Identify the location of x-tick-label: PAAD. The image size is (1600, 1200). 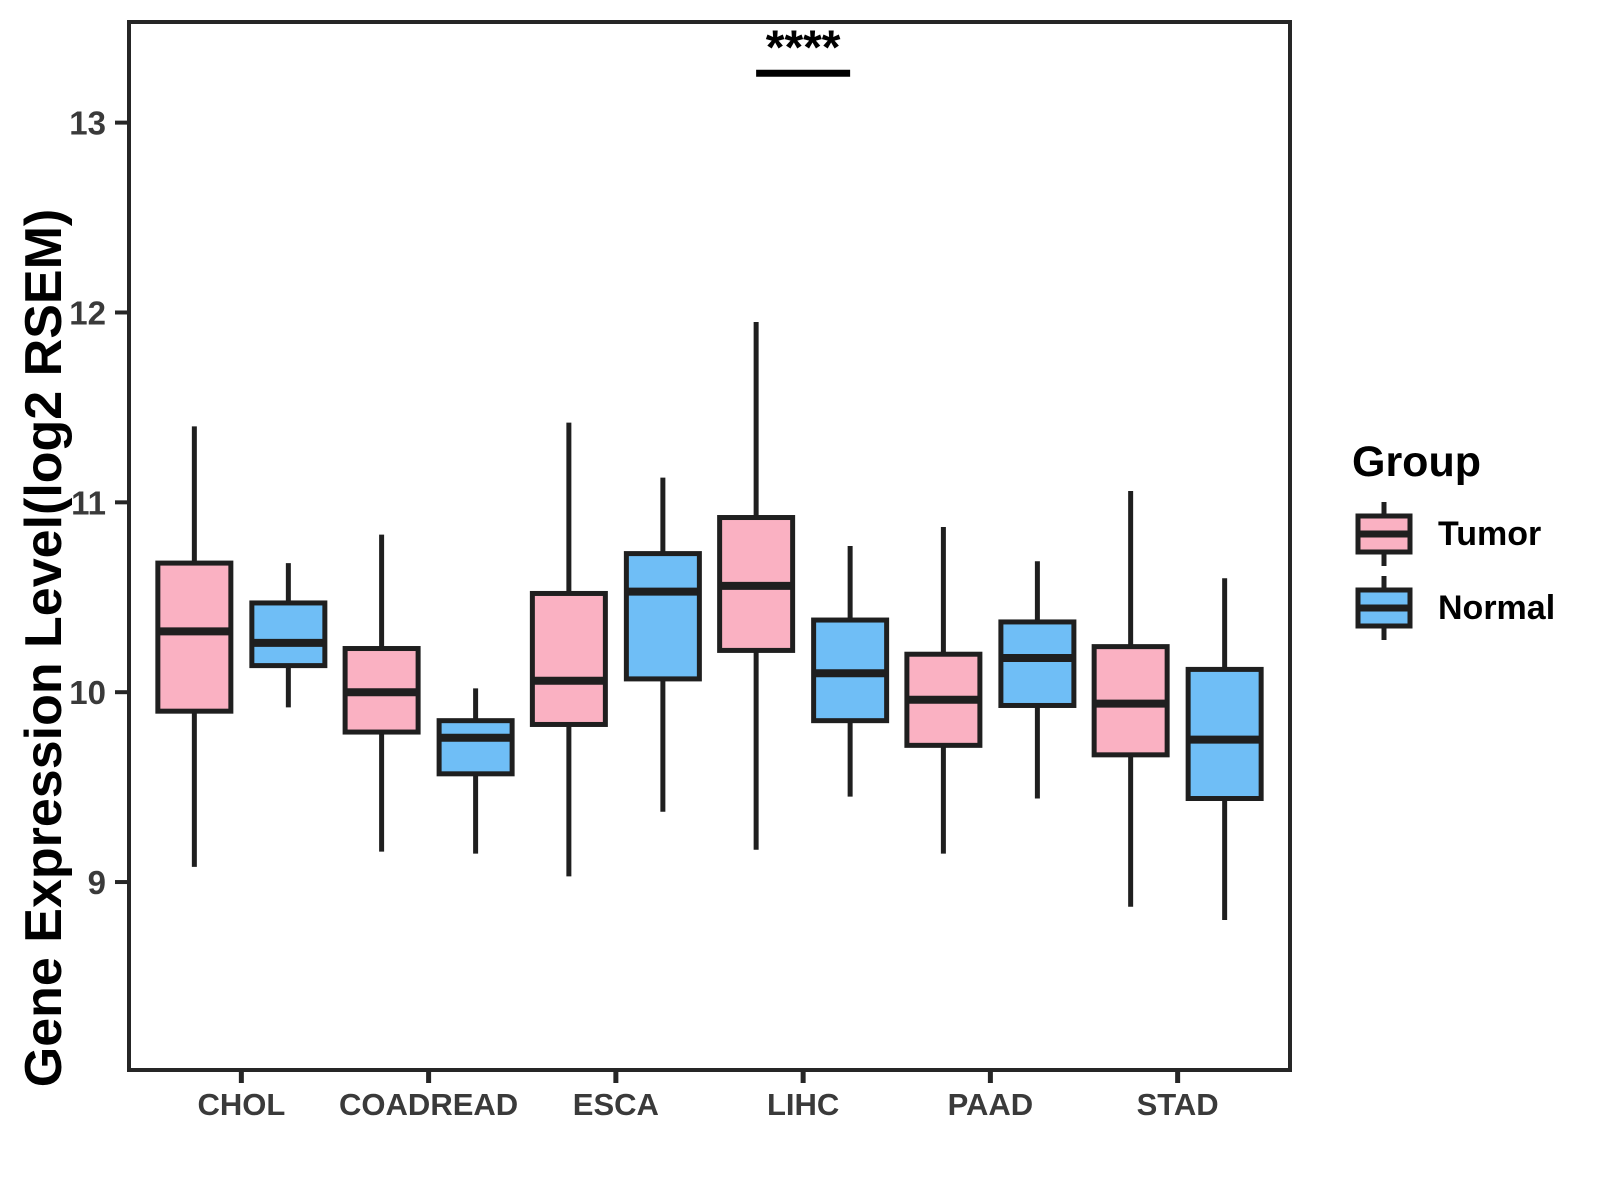
(991, 1104).